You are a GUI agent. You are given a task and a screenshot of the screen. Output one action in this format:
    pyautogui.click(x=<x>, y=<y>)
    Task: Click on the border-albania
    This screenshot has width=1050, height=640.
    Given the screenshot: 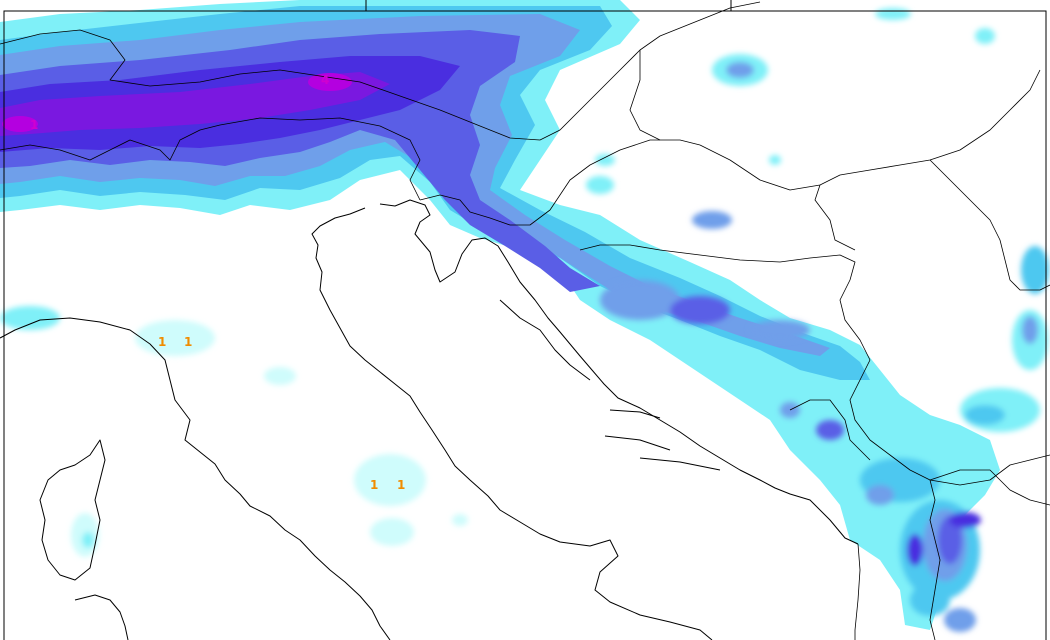 What is the action you would take?
    pyautogui.click(x=897, y=559)
    